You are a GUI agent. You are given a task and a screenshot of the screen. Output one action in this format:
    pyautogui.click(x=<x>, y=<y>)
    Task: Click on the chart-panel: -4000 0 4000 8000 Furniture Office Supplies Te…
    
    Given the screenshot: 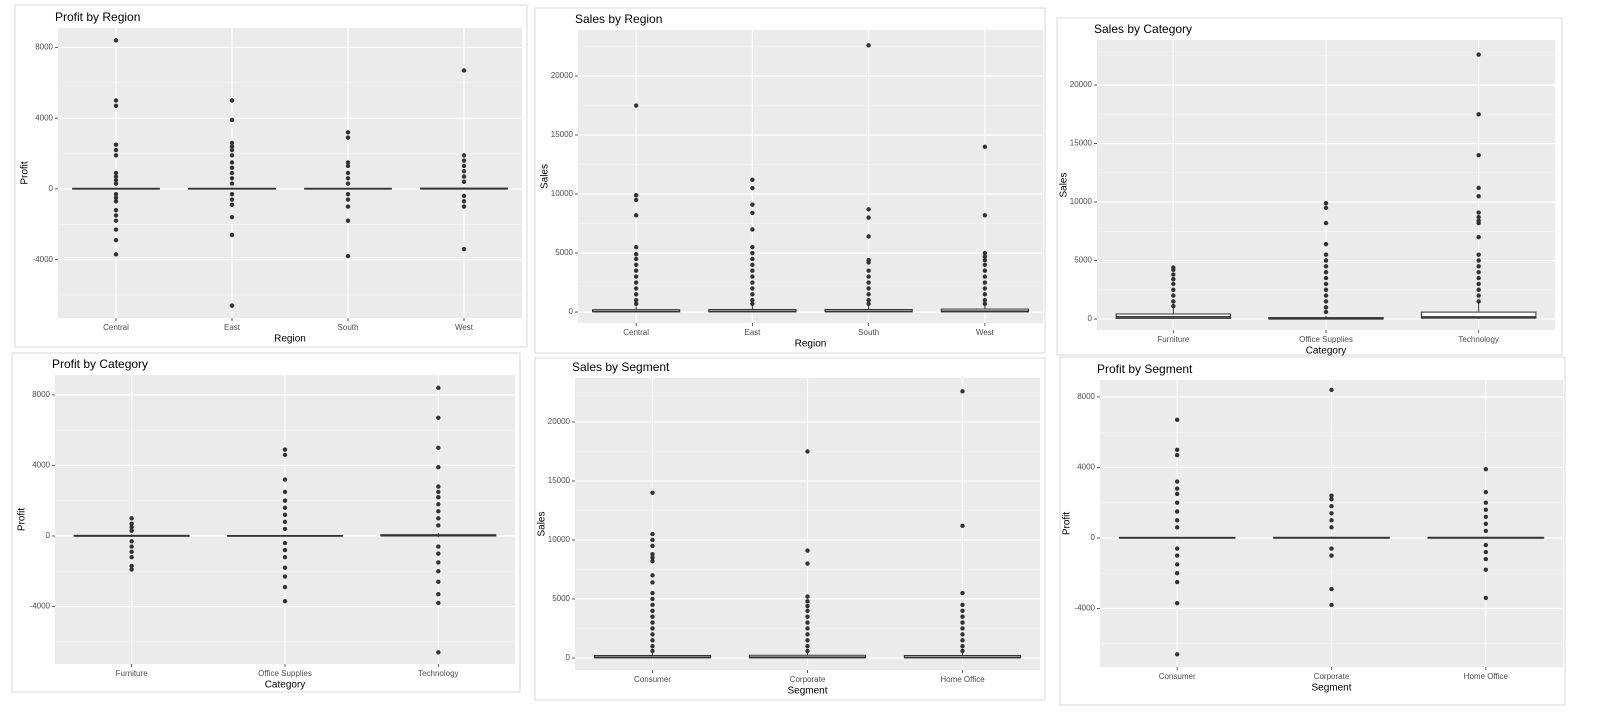 What is the action you would take?
    pyautogui.click(x=266, y=522)
    